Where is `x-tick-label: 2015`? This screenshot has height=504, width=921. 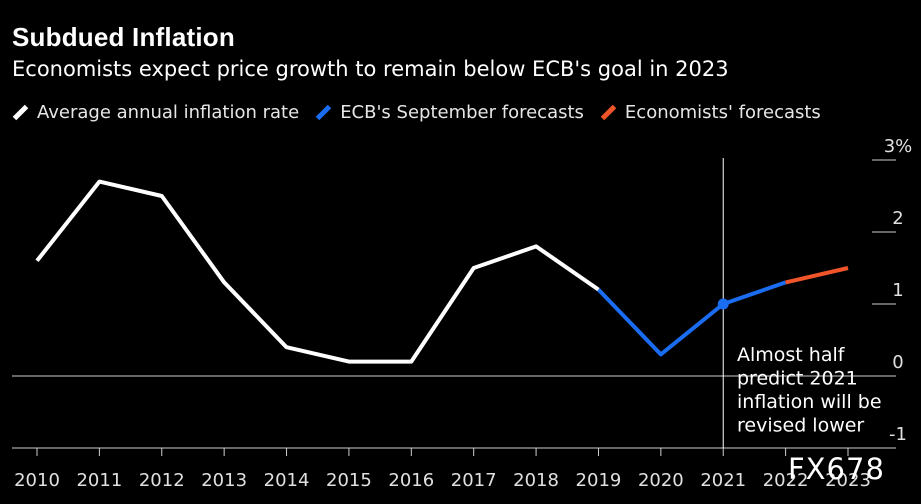
x-tick-label: 2015 is located at coordinates (349, 480).